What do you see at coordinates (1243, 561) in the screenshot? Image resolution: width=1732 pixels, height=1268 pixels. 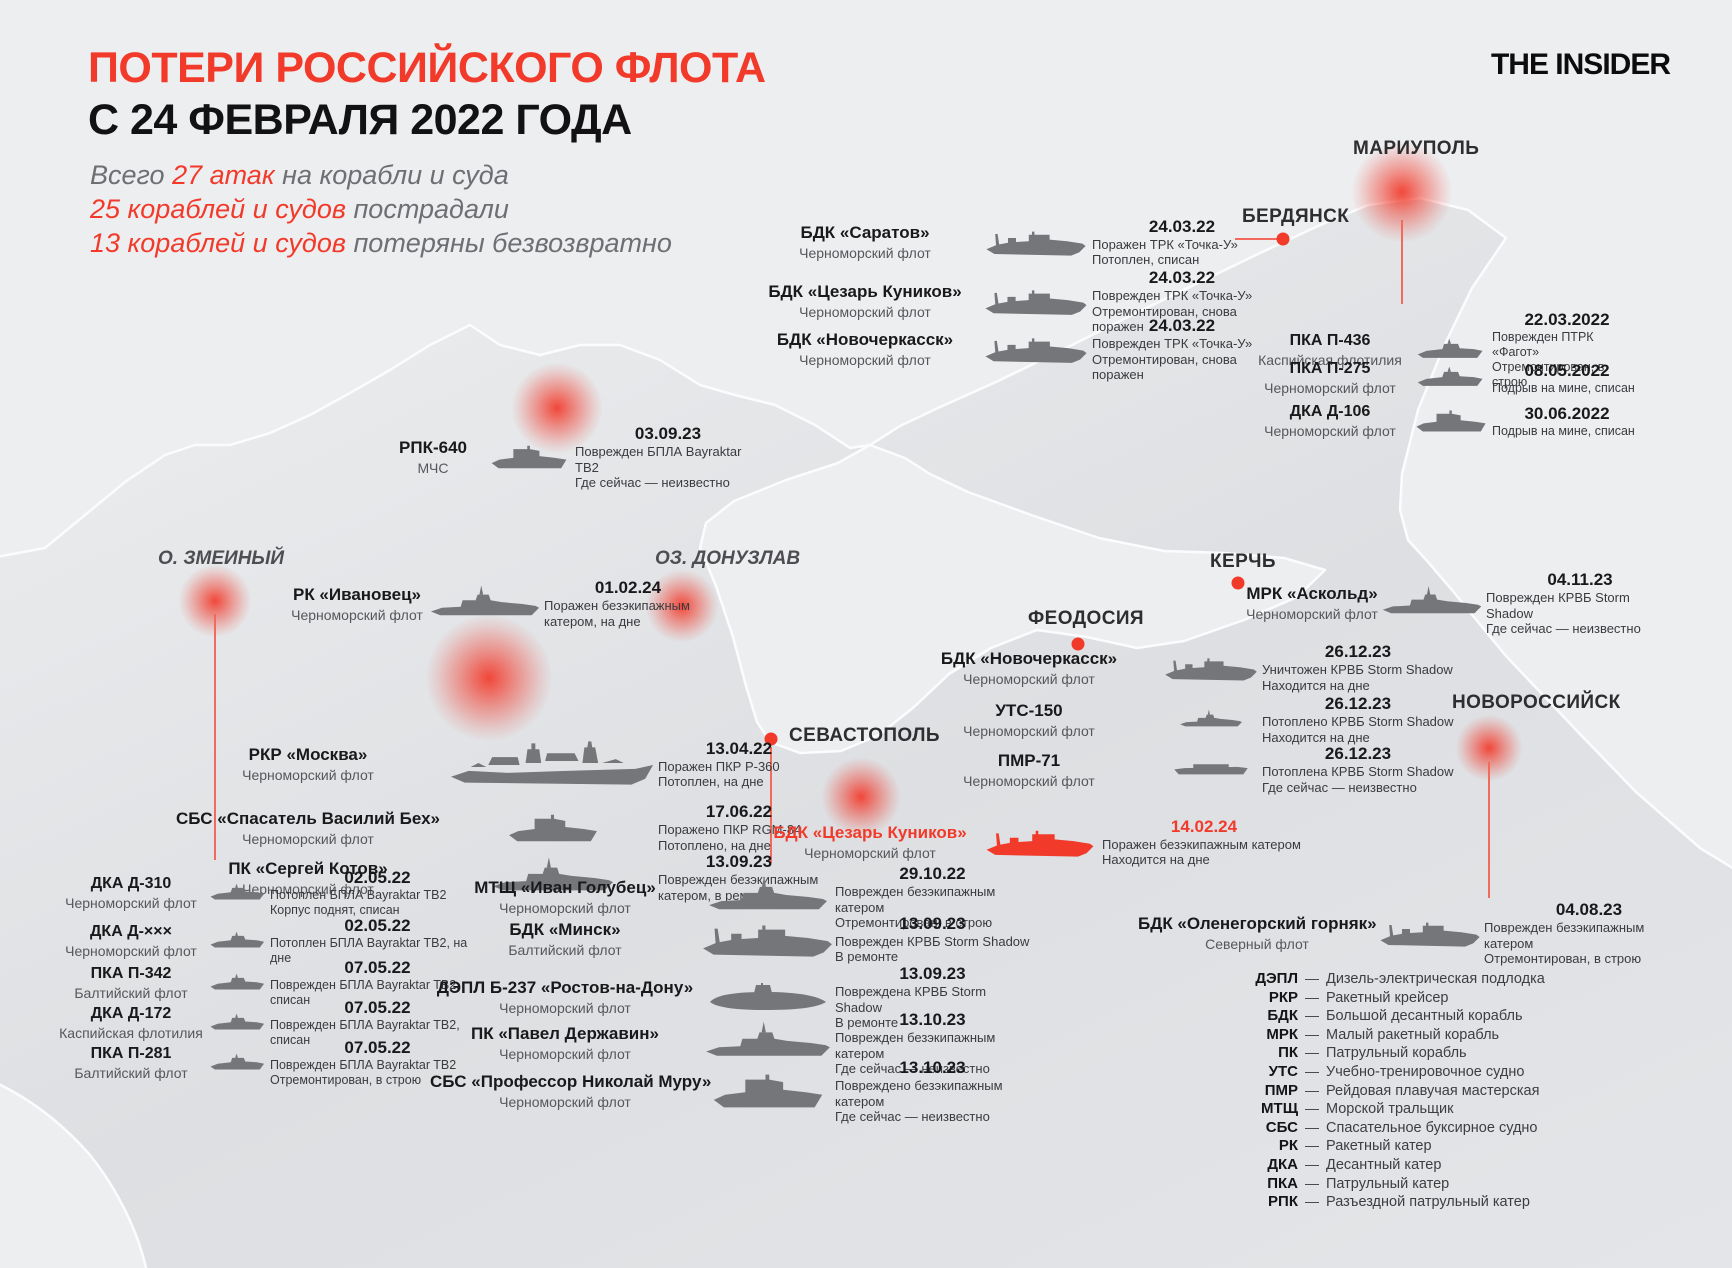 I see `map-place-label: КЕРЧЬ` at bounding box center [1243, 561].